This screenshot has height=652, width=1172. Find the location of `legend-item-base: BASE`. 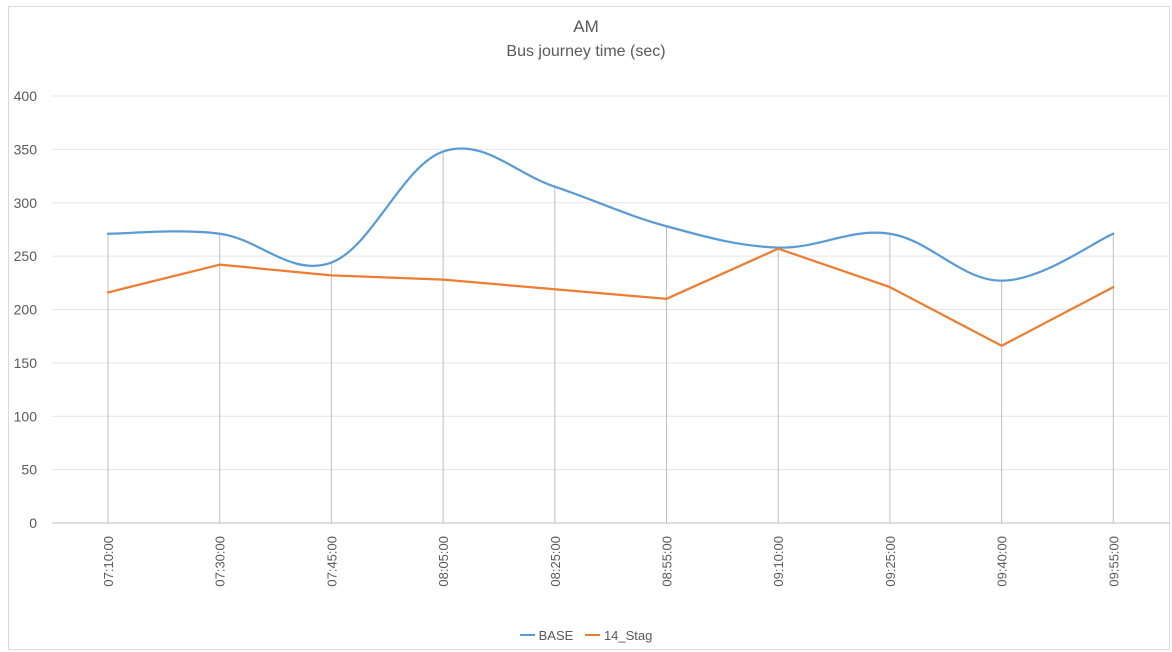

legend-item-base: BASE is located at coordinates (546, 635).